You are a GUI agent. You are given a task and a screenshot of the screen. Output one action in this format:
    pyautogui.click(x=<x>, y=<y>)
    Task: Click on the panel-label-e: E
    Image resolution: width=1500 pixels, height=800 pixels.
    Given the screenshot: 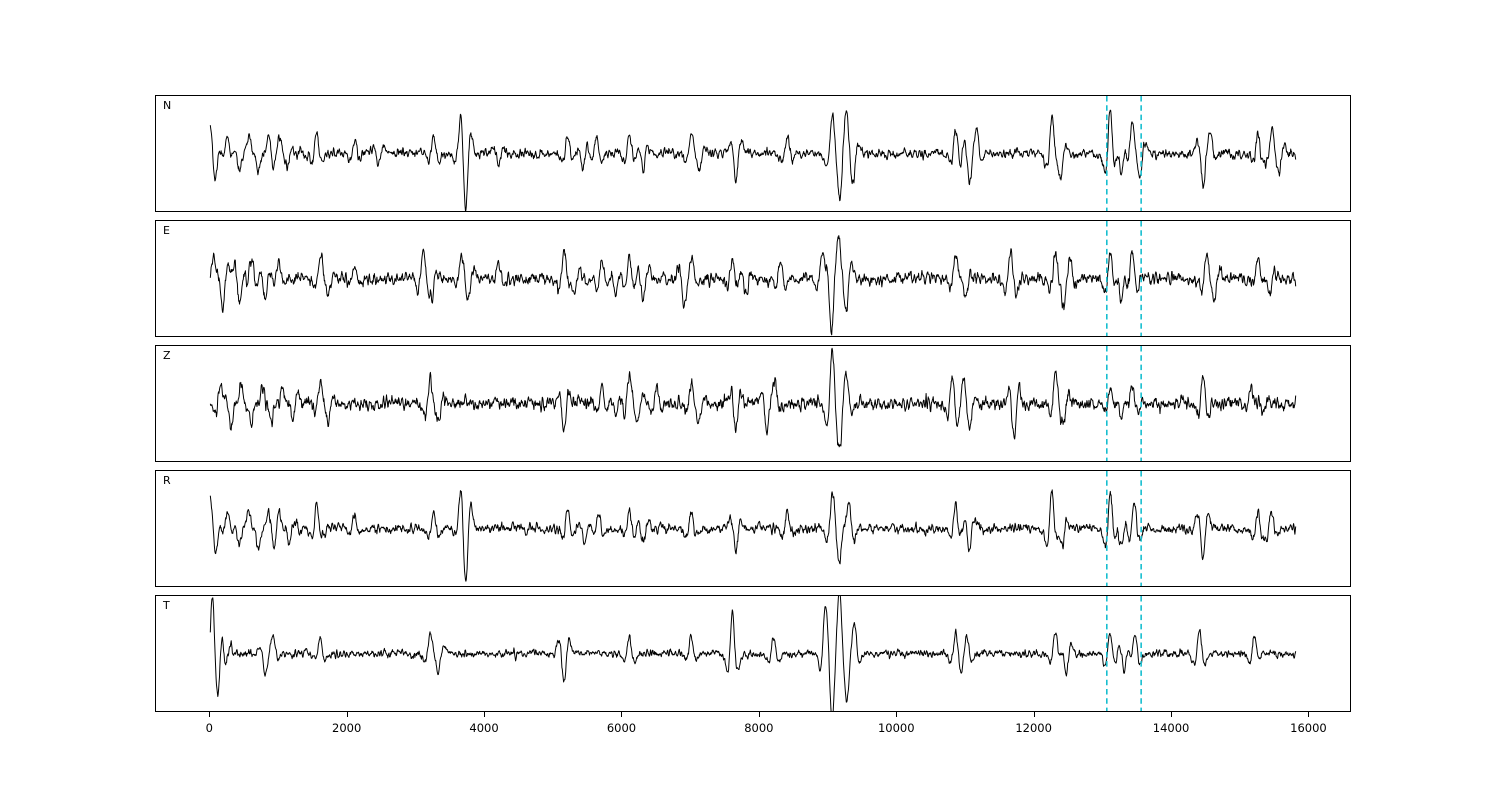 What is the action you would take?
    pyautogui.click(x=166, y=230)
    